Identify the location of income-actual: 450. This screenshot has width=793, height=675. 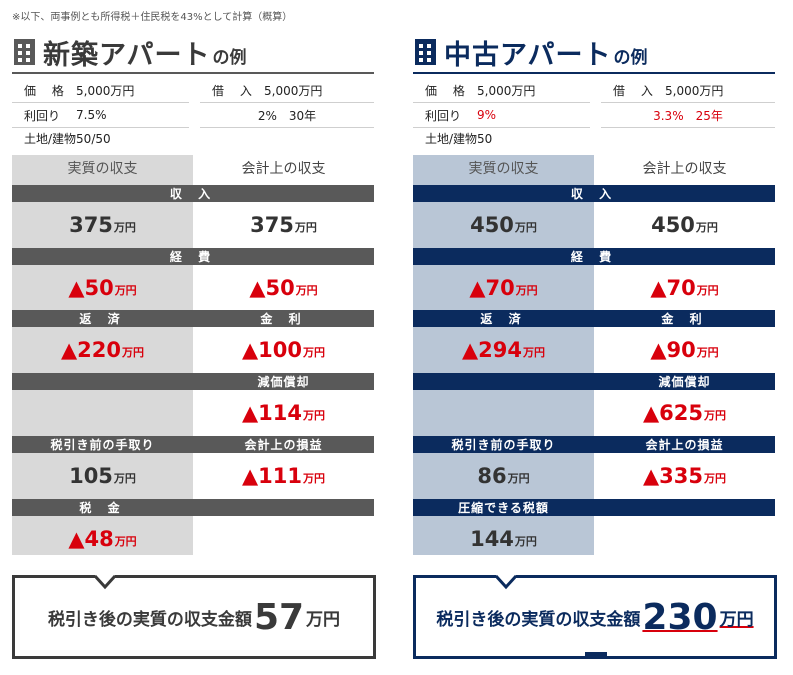
(492, 225).